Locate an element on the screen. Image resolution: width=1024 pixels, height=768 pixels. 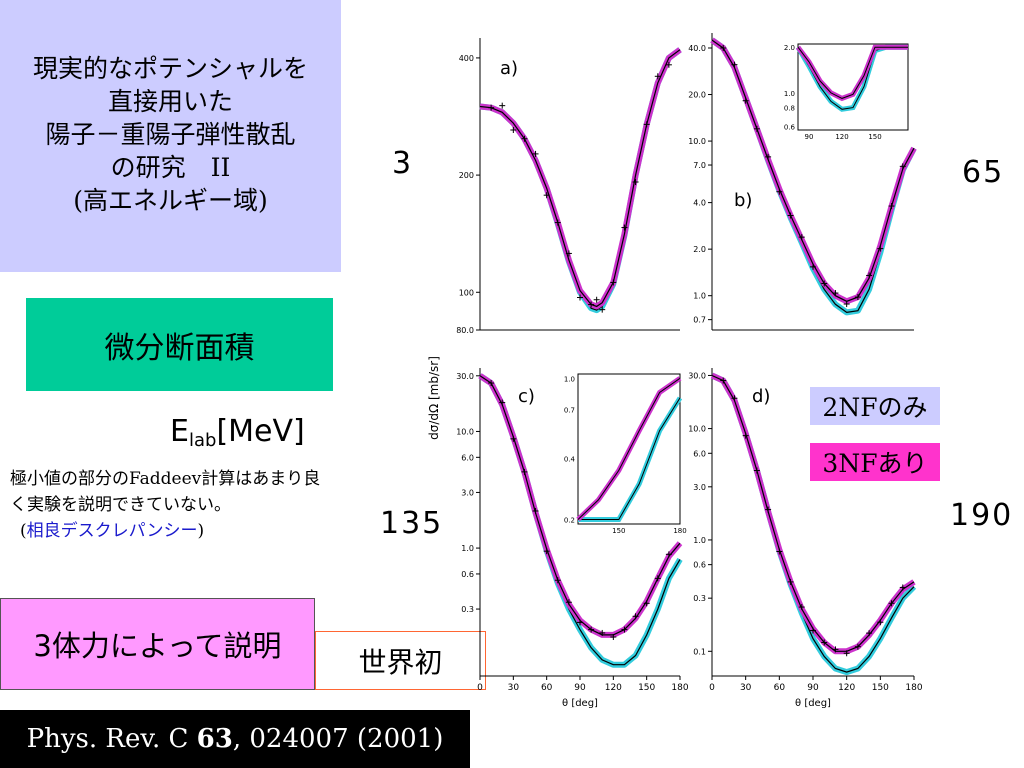
inset-frame is located at coordinates (853, 87).